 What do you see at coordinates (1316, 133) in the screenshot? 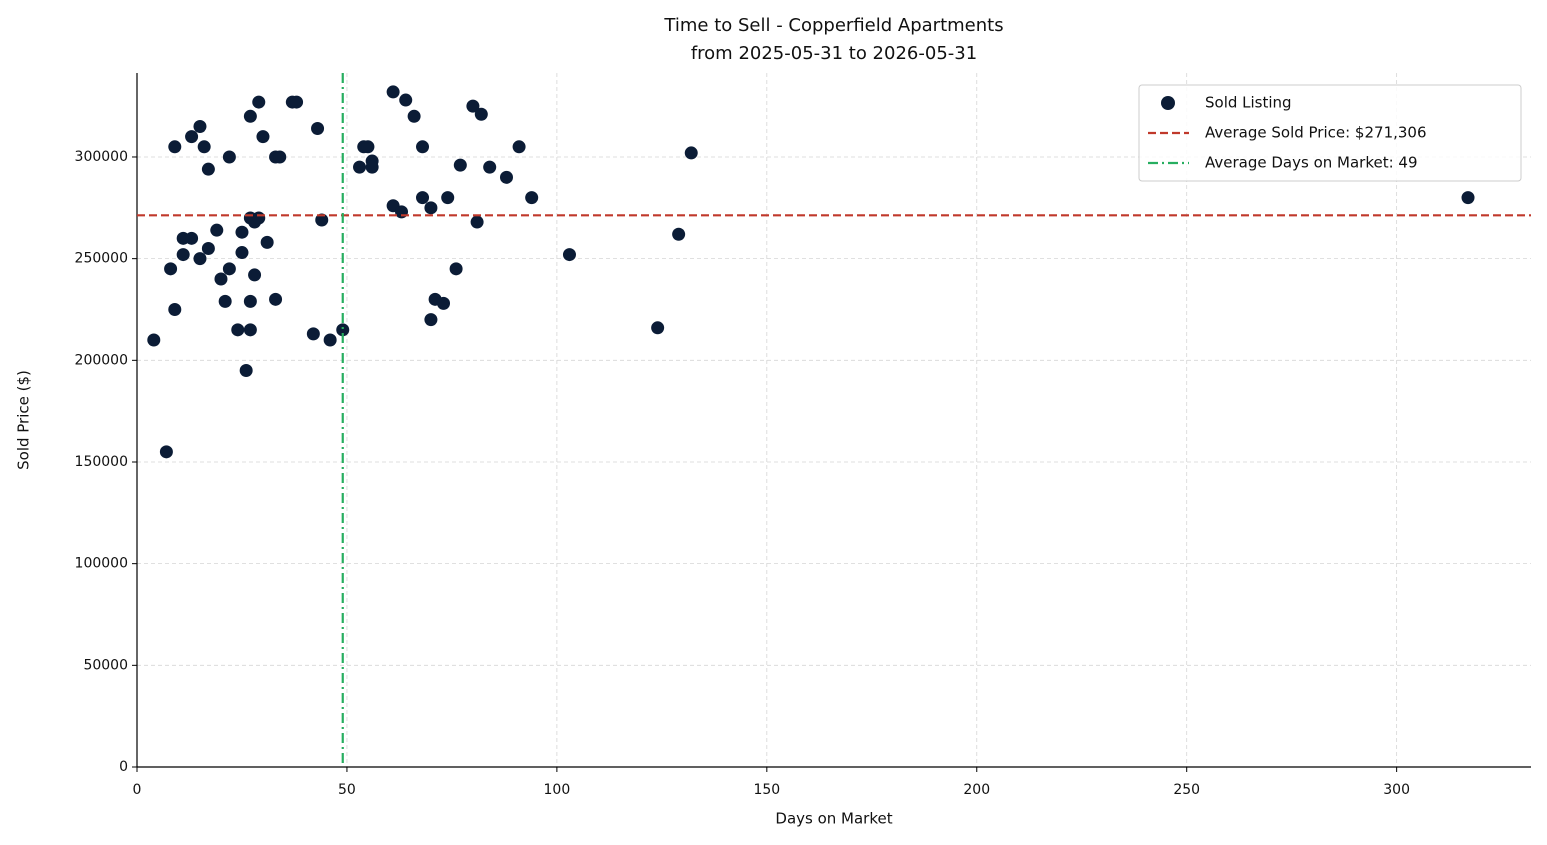
I see `legend-label: Average Sold Price: $271,306` at bounding box center [1316, 133].